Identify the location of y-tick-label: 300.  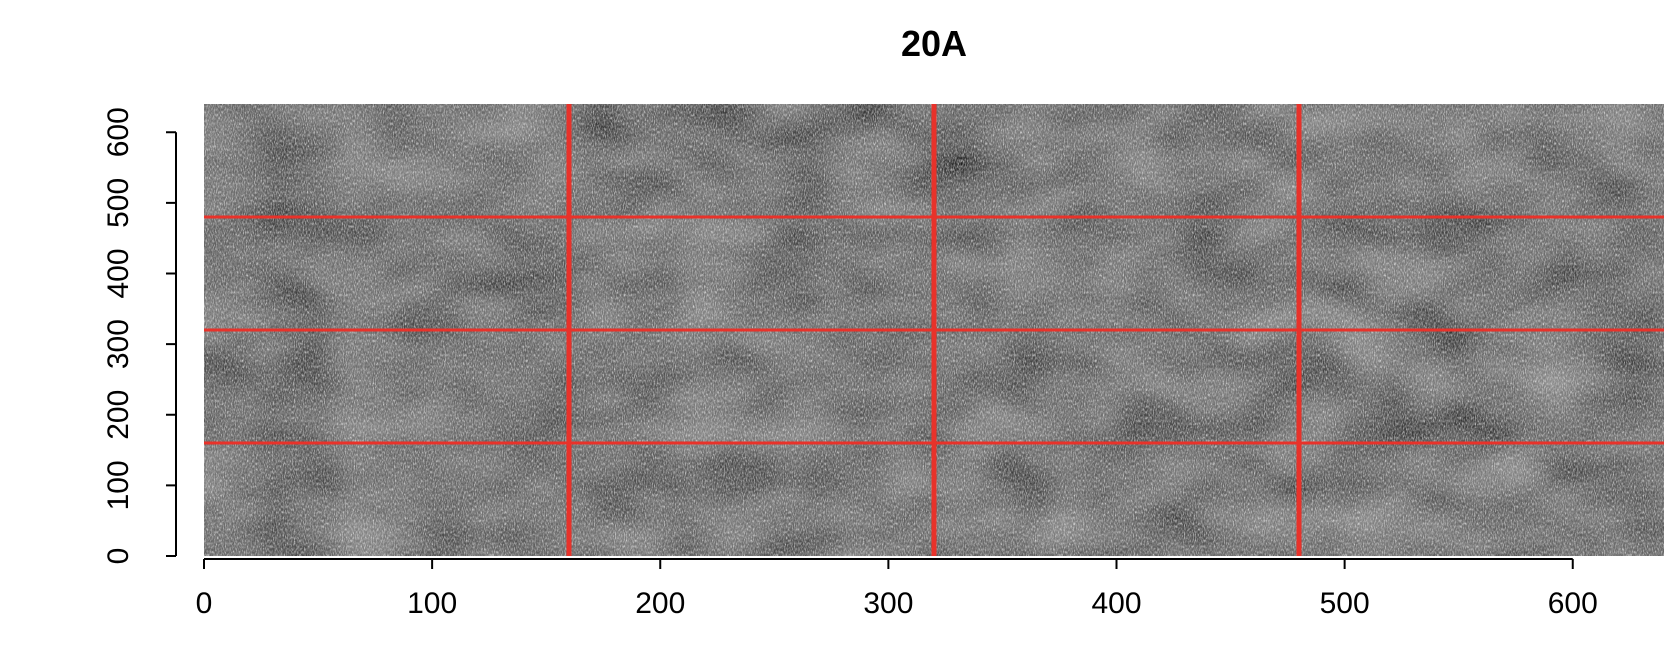
(118, 344).